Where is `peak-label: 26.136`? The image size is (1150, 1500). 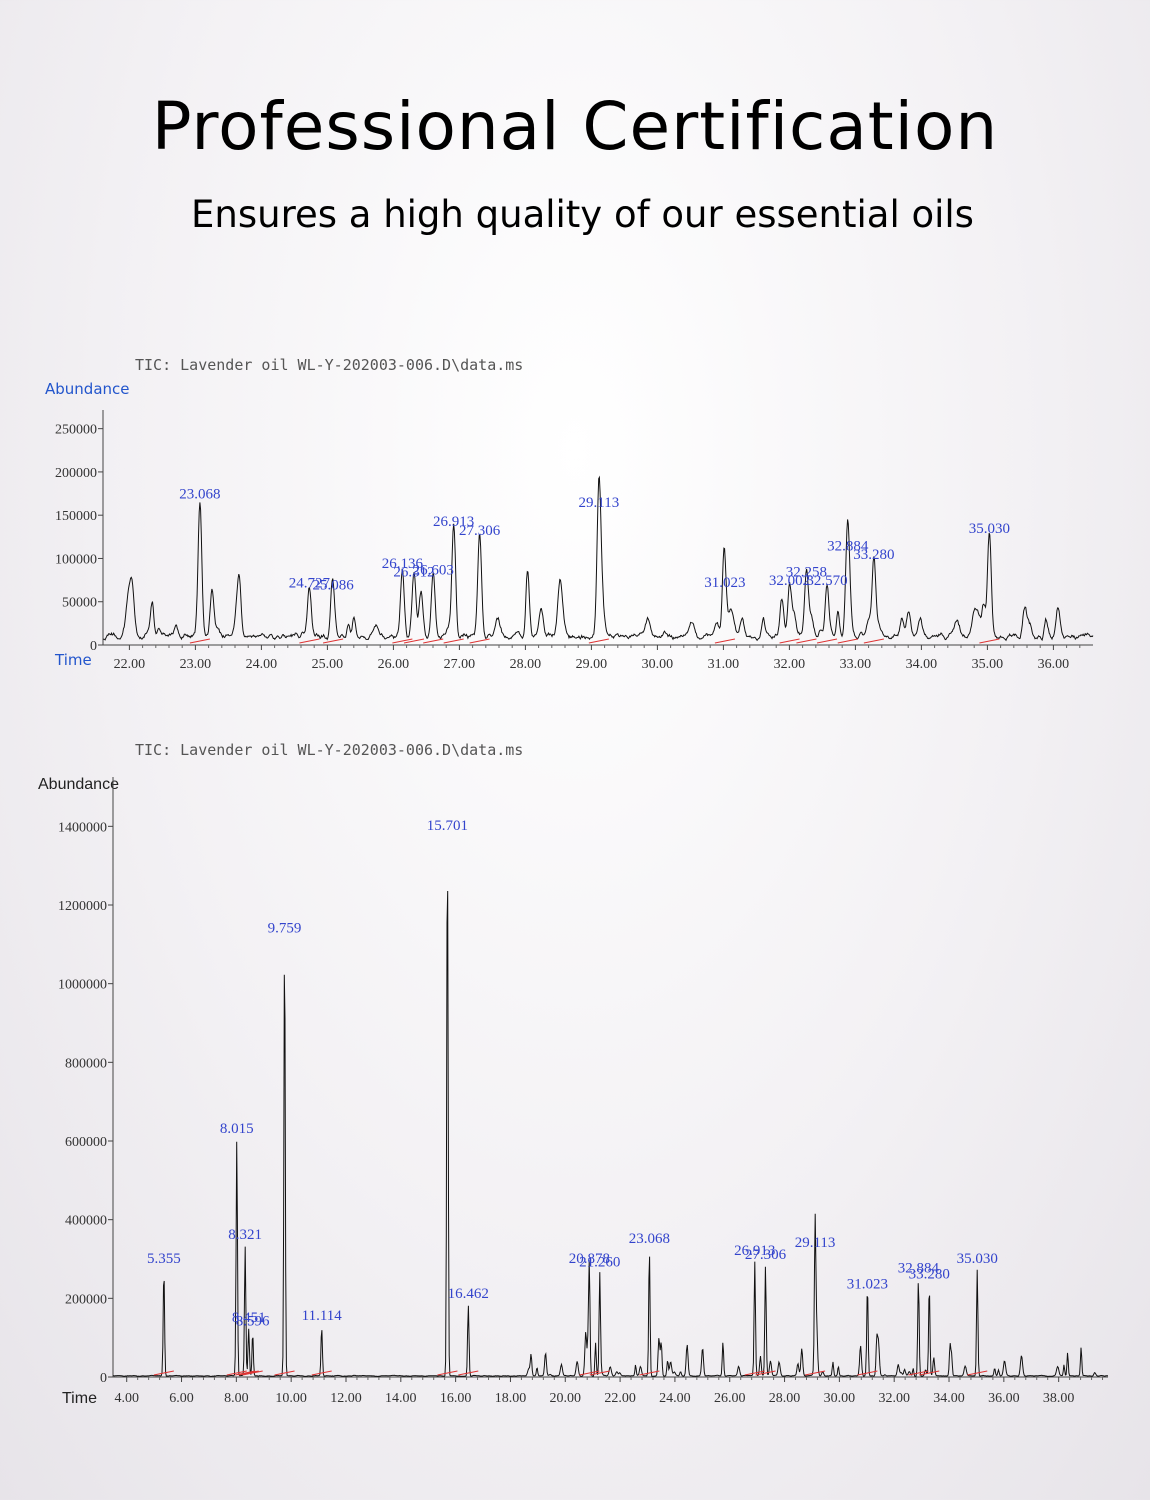
peak-label: 26.136 is located at coordinates (403, 564).